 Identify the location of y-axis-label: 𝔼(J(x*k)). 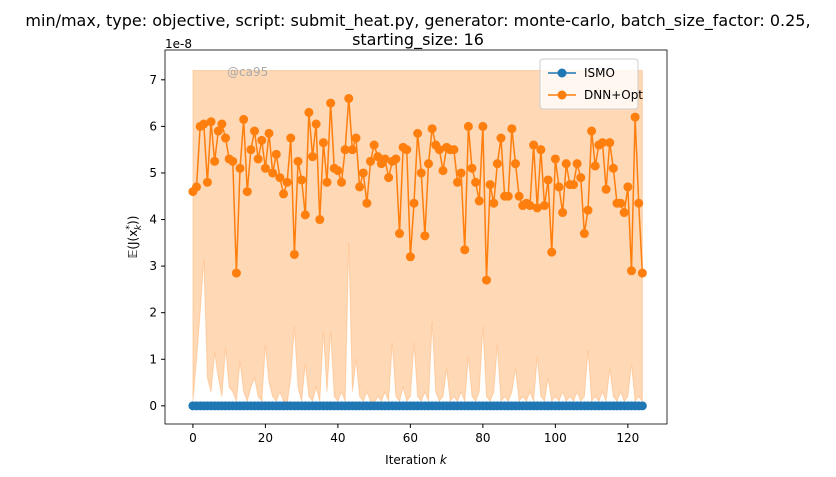
(134, 237).